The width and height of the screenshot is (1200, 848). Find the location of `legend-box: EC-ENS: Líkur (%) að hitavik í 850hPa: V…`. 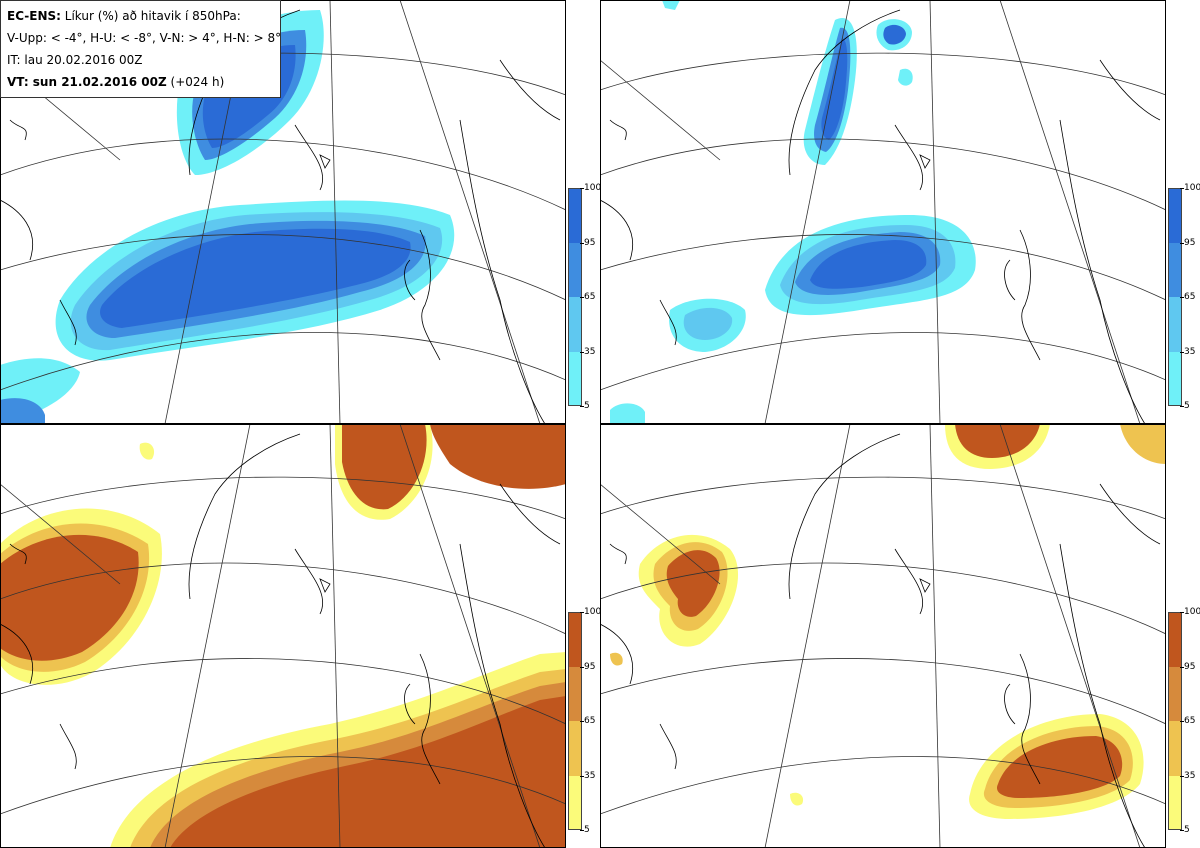

legend-box: EC-ENS: Líkur (%) að hitavik í 850hPa: V… is located at coordinates (140, 49).